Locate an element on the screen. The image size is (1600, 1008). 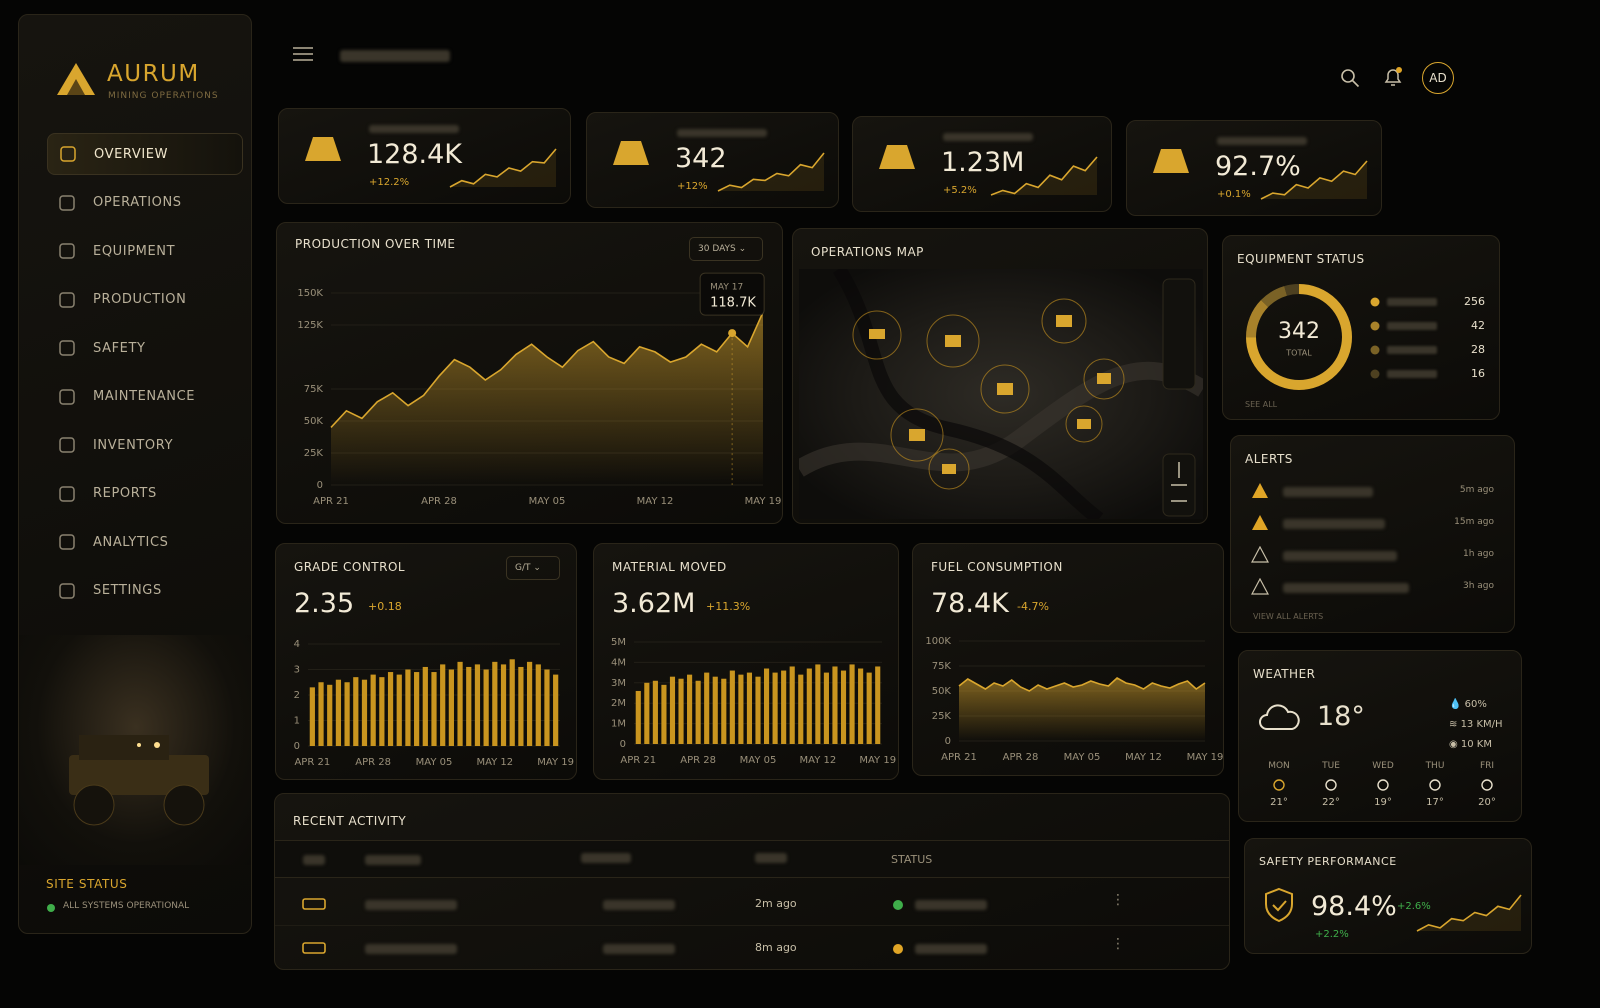
row-time: 8m ago is located at coordinates (776, 947).